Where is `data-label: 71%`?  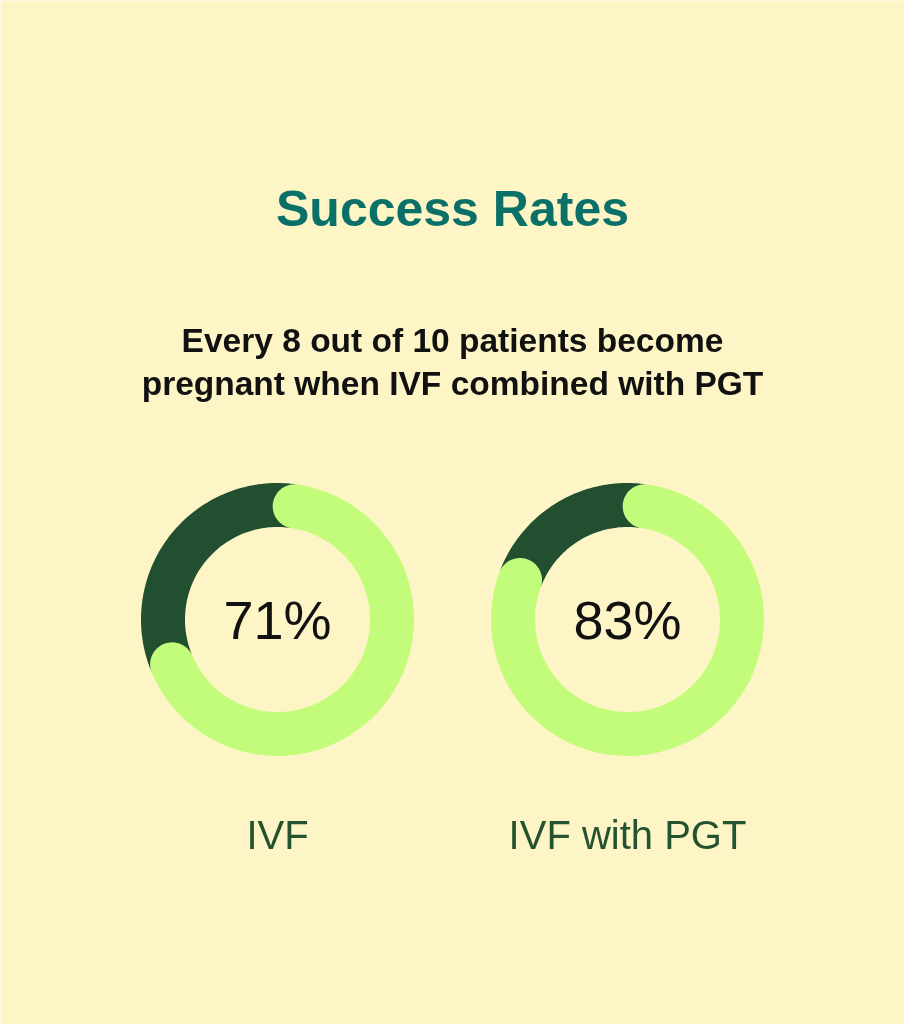 data-label: 71% is located at coordinates (277, 619).